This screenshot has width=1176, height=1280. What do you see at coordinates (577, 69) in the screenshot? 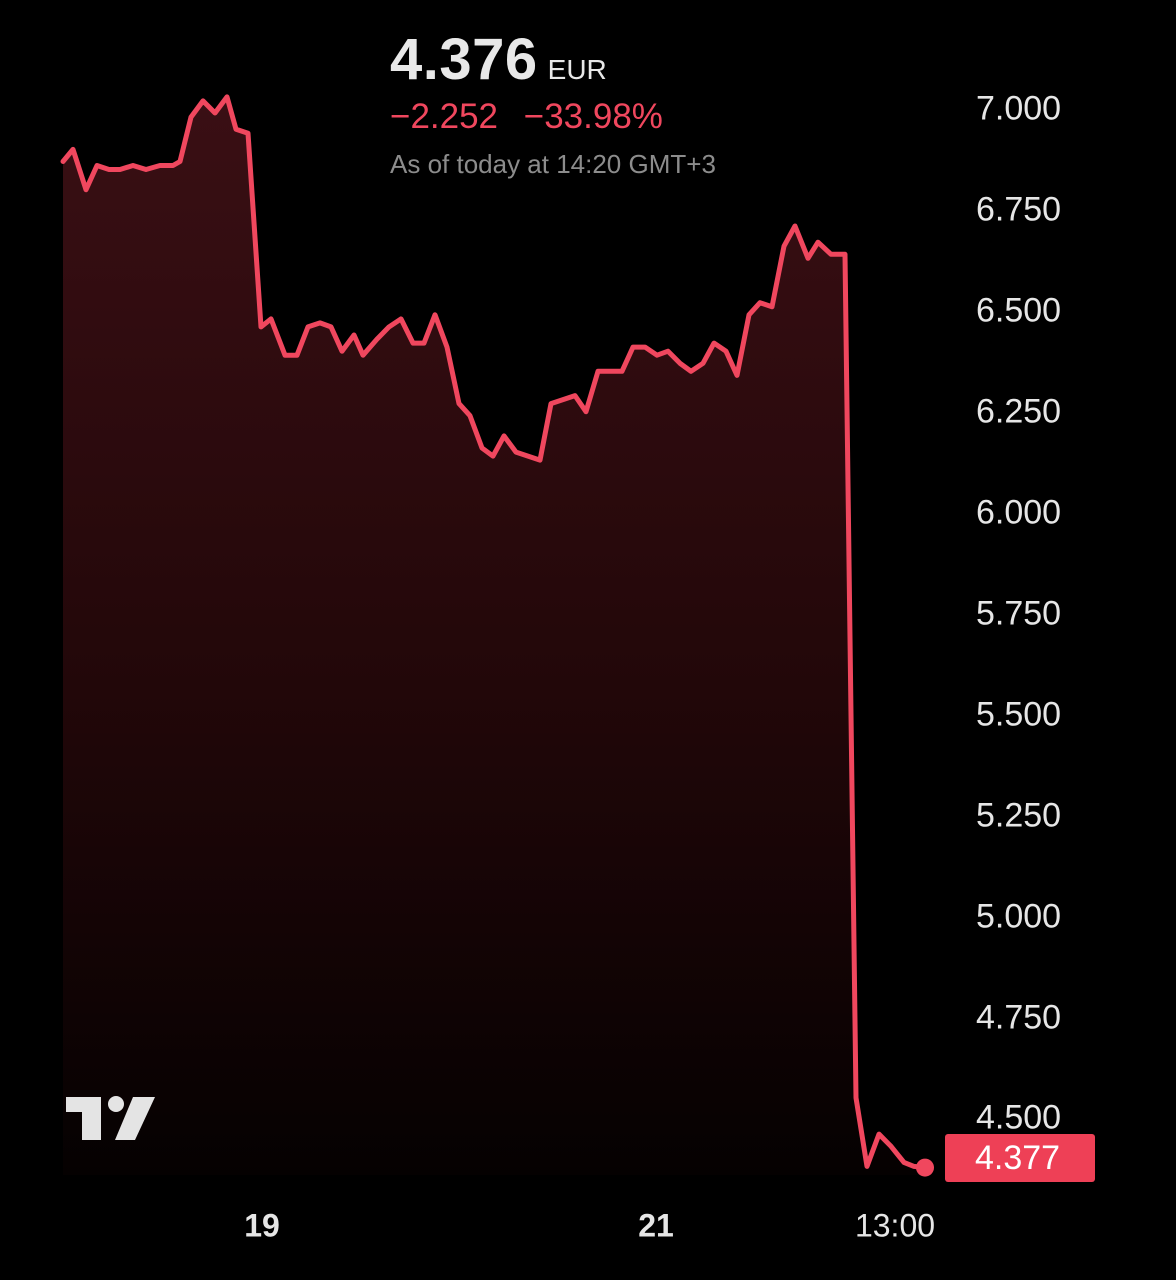
I see `currency-label: EUR` at bounding box center [577, 69].